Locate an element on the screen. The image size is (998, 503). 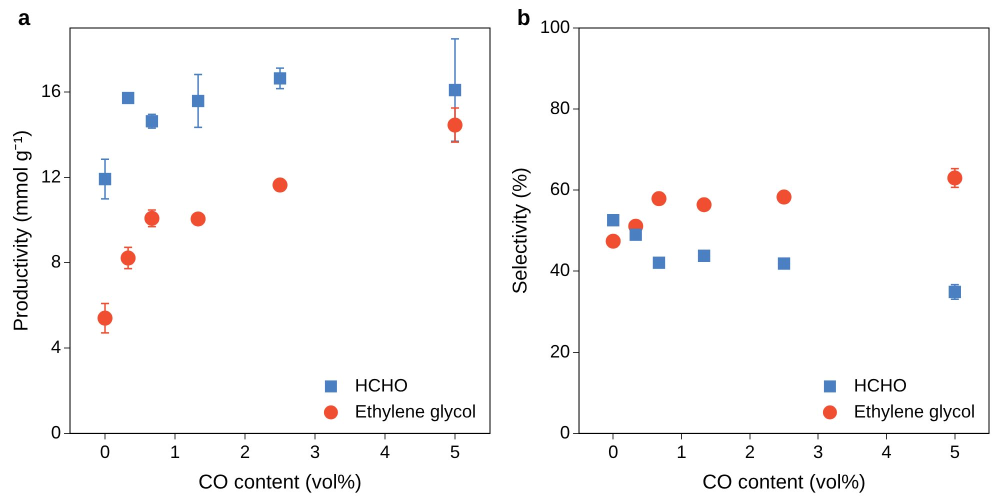
y-tick-label: 4 is located at coordinates (56, 347).